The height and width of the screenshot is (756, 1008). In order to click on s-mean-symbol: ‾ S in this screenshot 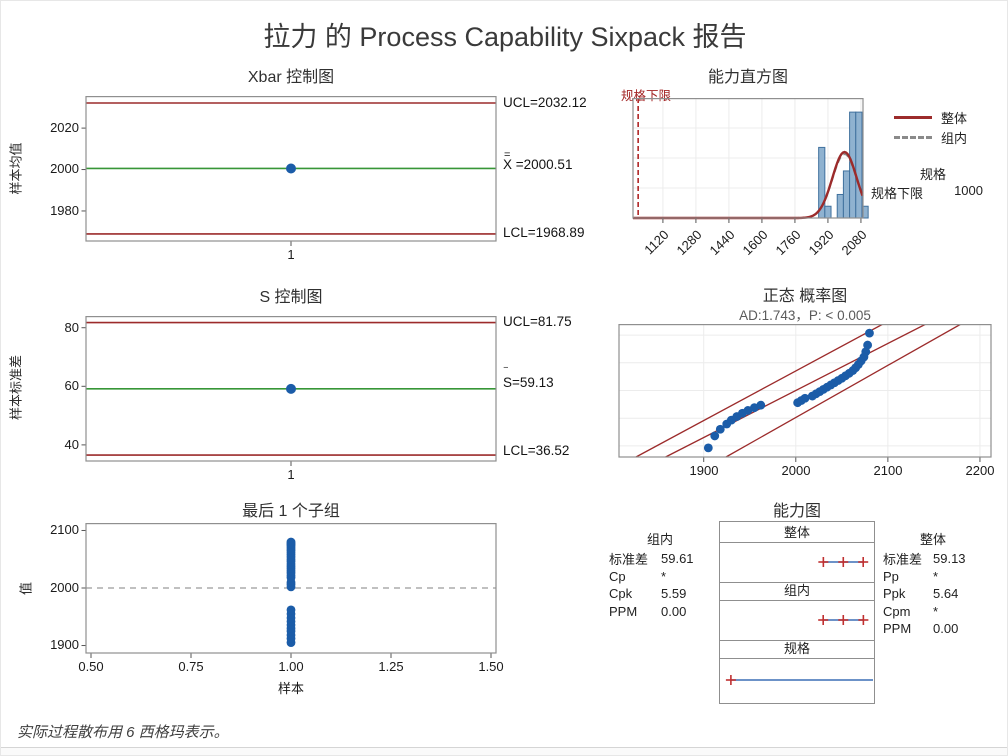, I will do `click(508, 378)`.